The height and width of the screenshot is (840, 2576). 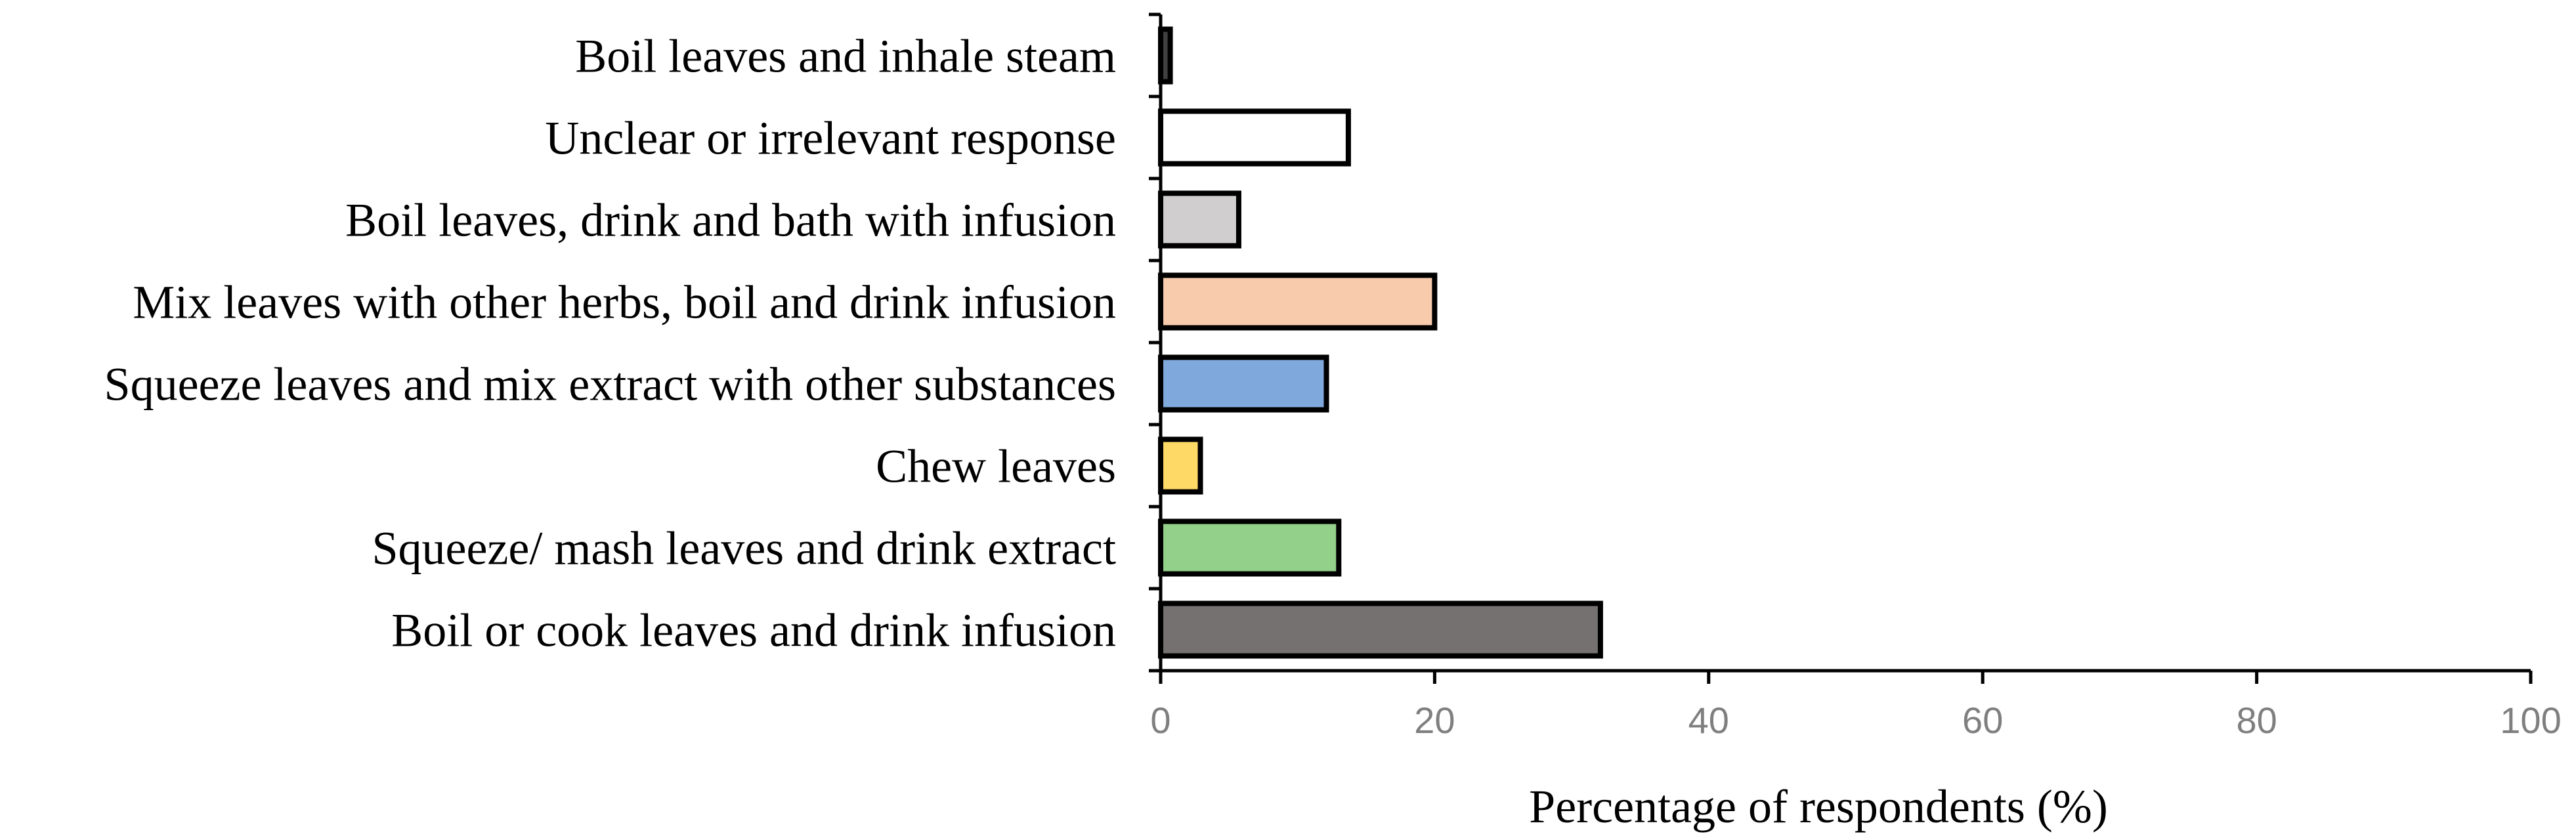 I want to click on category-label-6: Chew leaves, so click(x=996, y=466).